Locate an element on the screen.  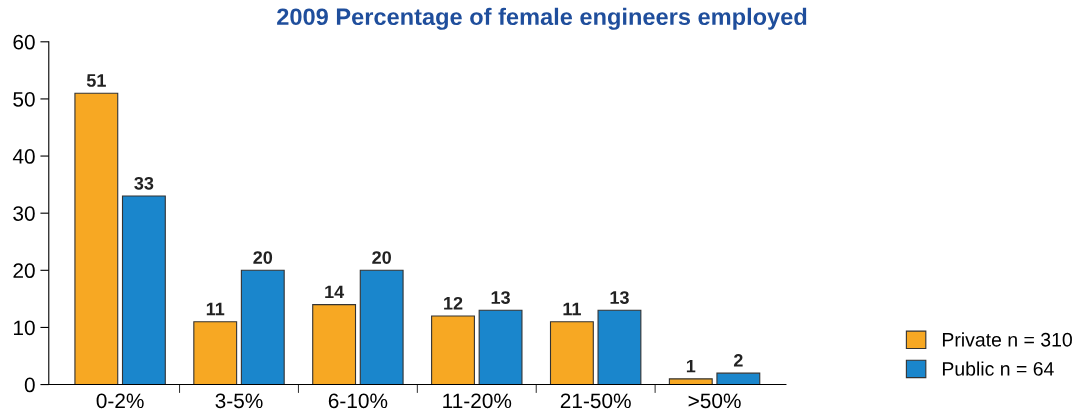
legend-label: Public n = 64 is located at coordinates (998, 368).